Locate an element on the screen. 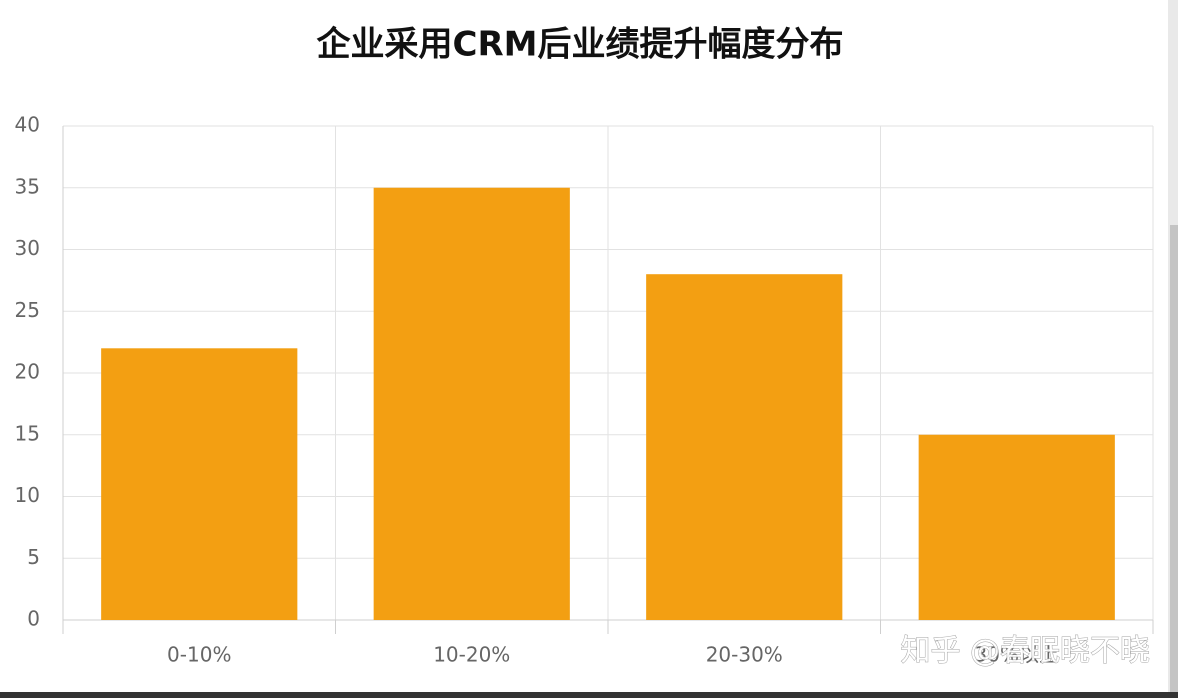  y-tick-label: 20 is located at coordinates (27, 372).